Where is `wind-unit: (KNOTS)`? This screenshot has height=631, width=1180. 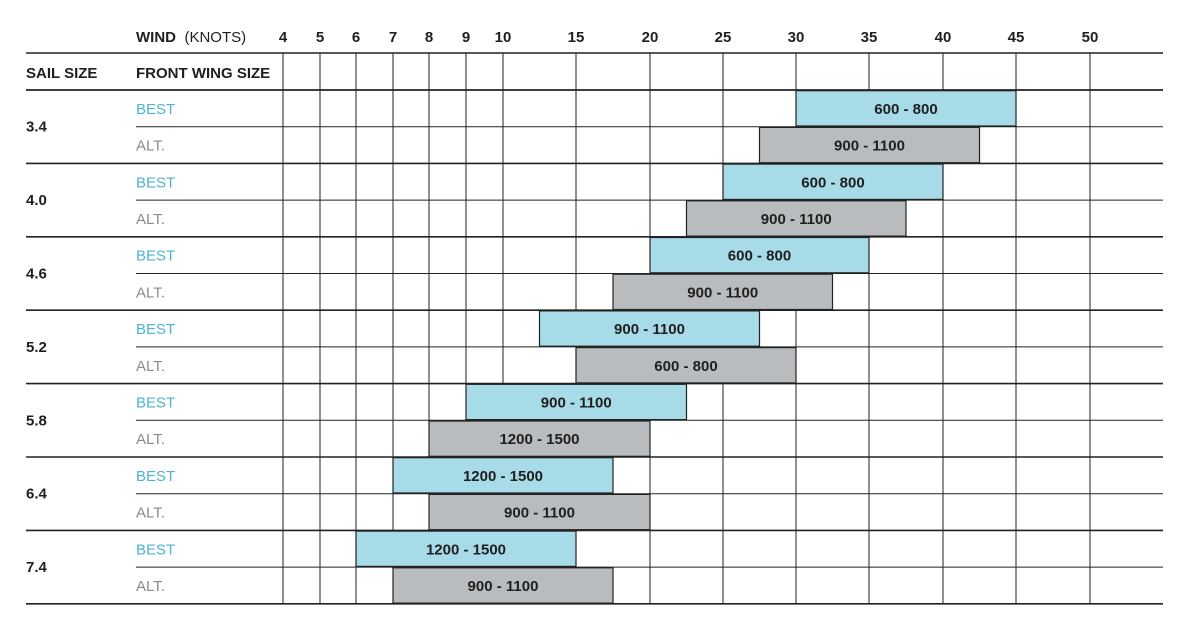 wind-unit: (KNOTS) is located at coordinates (215, 37).